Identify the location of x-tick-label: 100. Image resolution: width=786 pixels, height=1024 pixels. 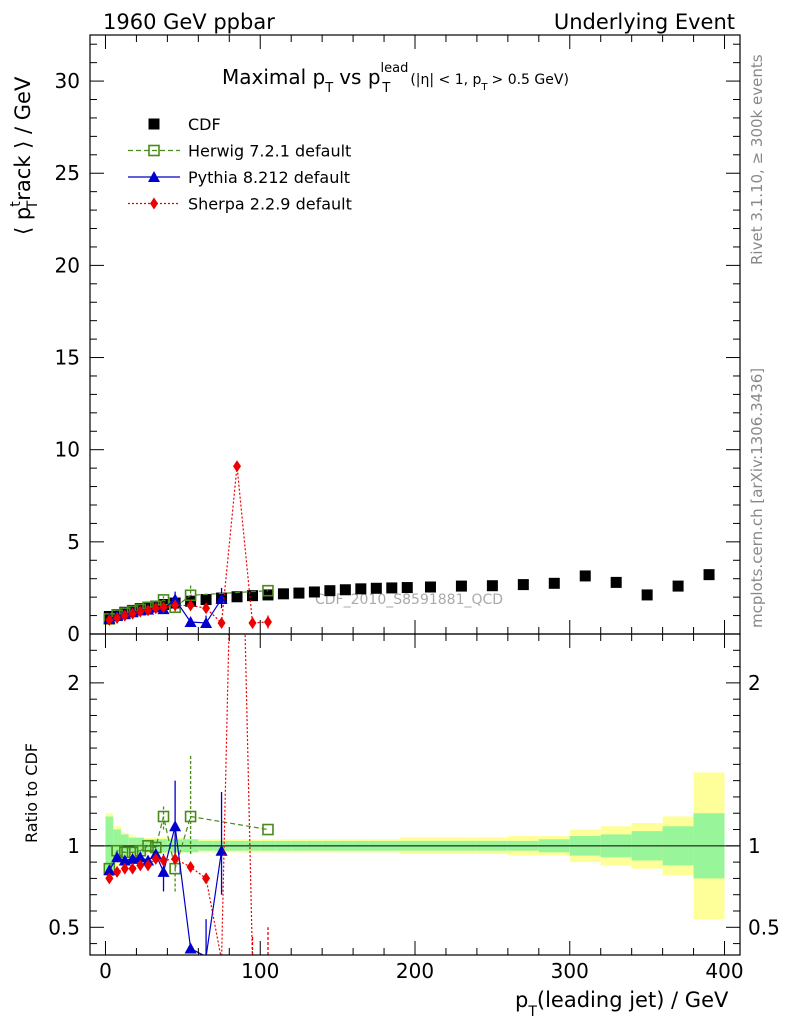
(260, 971).